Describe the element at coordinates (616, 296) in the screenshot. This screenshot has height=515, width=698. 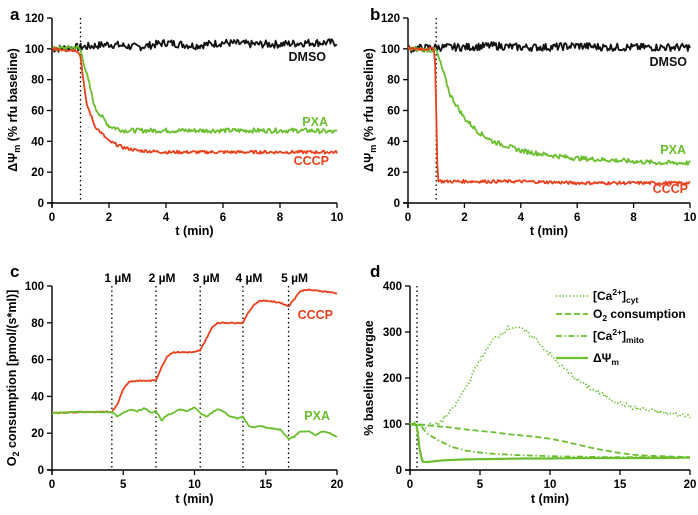
I see `legend-entry: [Ca2+]cyt` at that location.